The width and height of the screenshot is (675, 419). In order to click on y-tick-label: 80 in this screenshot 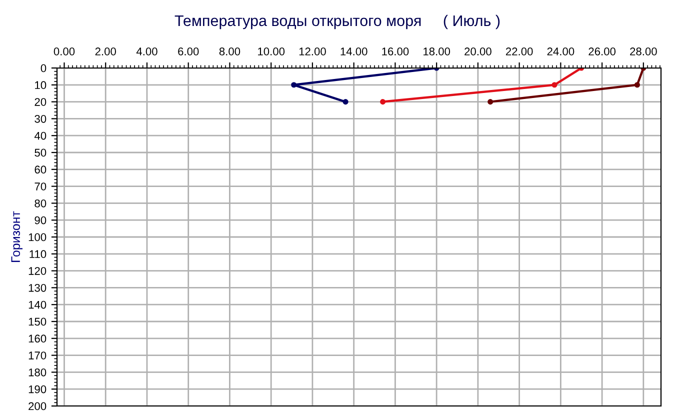, I will do `click(40, 203)`.